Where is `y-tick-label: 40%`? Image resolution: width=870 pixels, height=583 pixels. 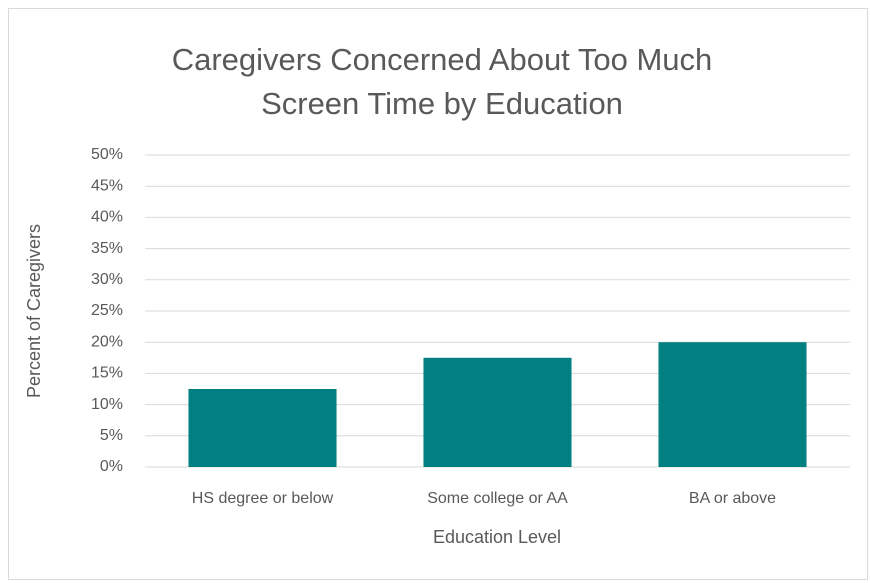 y-tick-label: 40% is located at coordinates (107, 217).